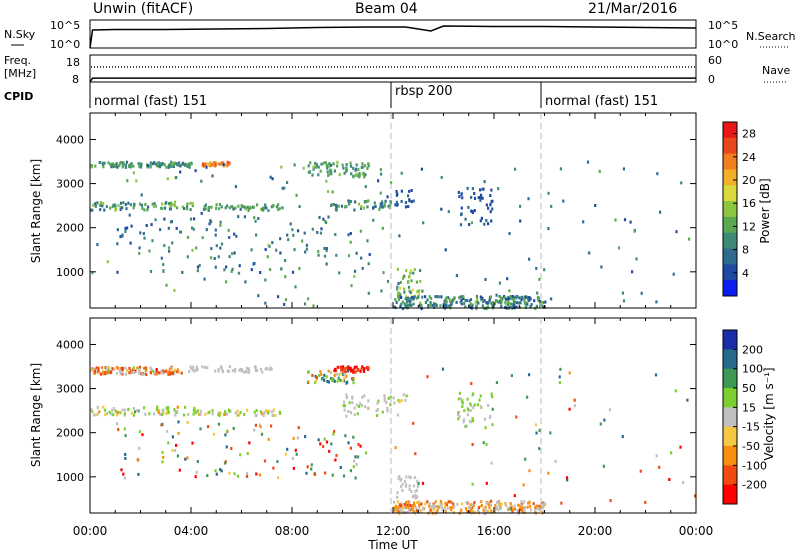  Describe the element at coordinates (70, 184) in the screenshot. I see `ytick-label: 3000` at that location.